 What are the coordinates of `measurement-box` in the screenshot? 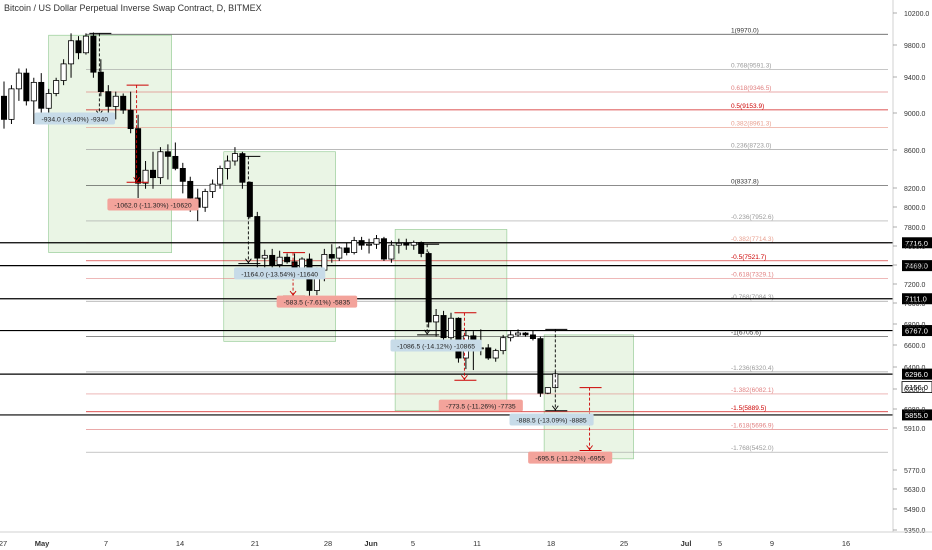 It's located at (588, 397).